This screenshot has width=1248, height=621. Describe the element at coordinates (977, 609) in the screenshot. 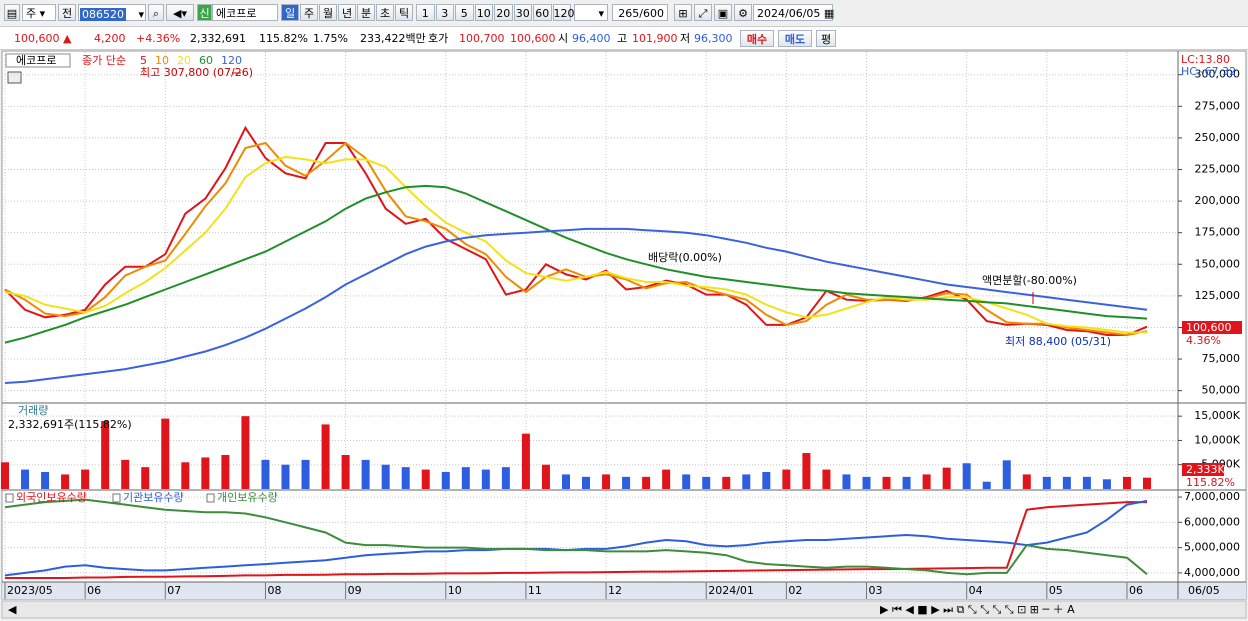

I see `scroll-right: ▶ ⏮ ◀ ■ ▶ ⏭ ⧉ ⤡ ⤡ ⤡ ⤡ ⊡ ⊞ ─ ＋ A` at that location.